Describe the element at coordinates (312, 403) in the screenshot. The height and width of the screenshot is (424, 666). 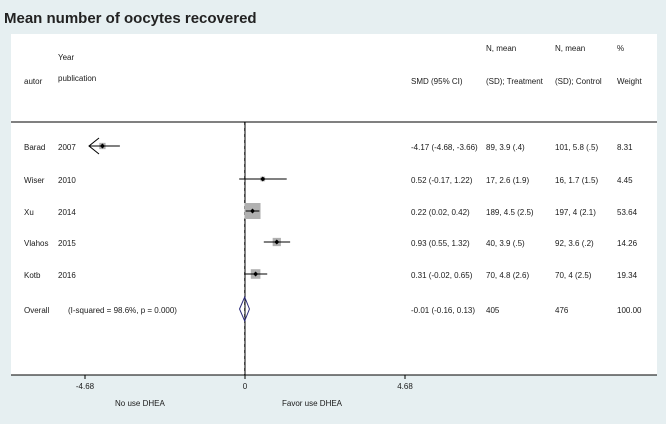
I see `axis-right-label: Favor use DHEA` at that location.